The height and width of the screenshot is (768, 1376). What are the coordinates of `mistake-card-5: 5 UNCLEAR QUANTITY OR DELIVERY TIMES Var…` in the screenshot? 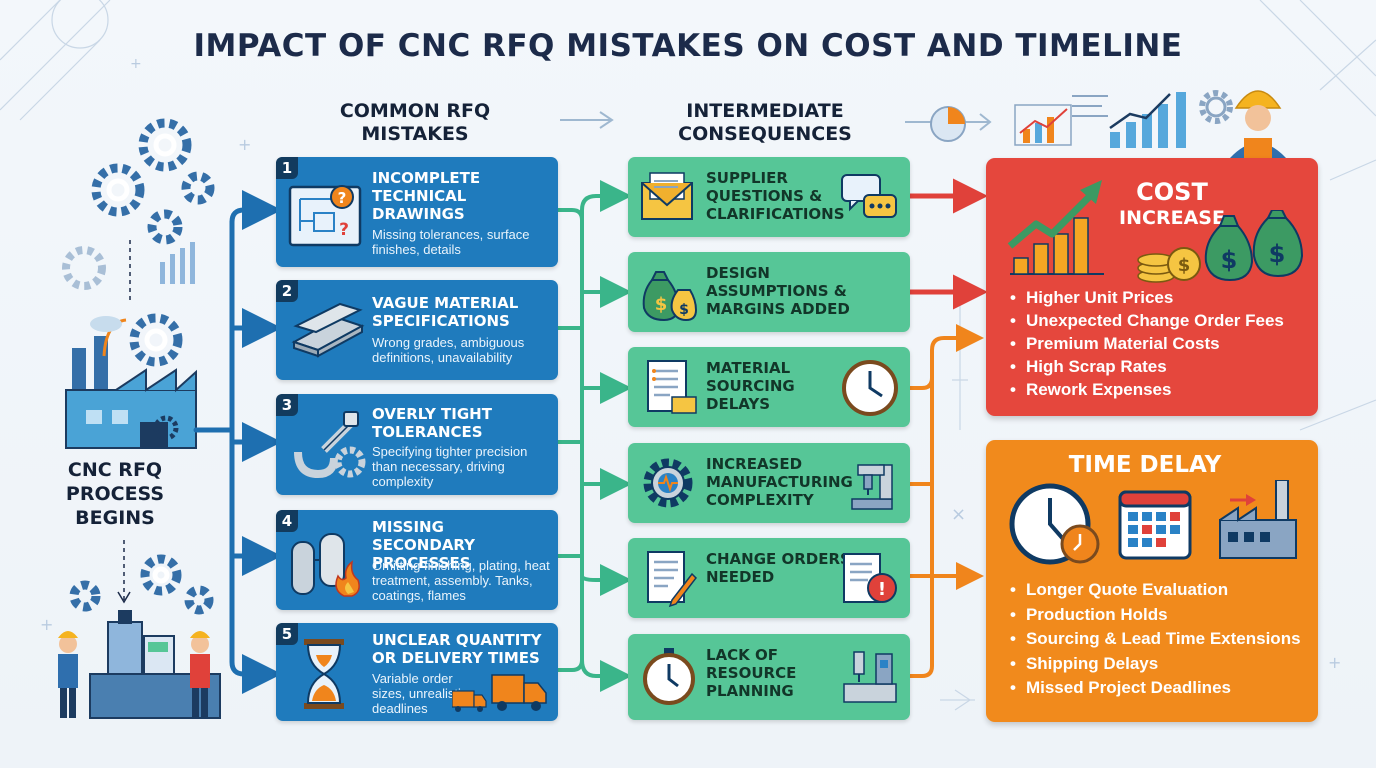 It's located at (417, 672).